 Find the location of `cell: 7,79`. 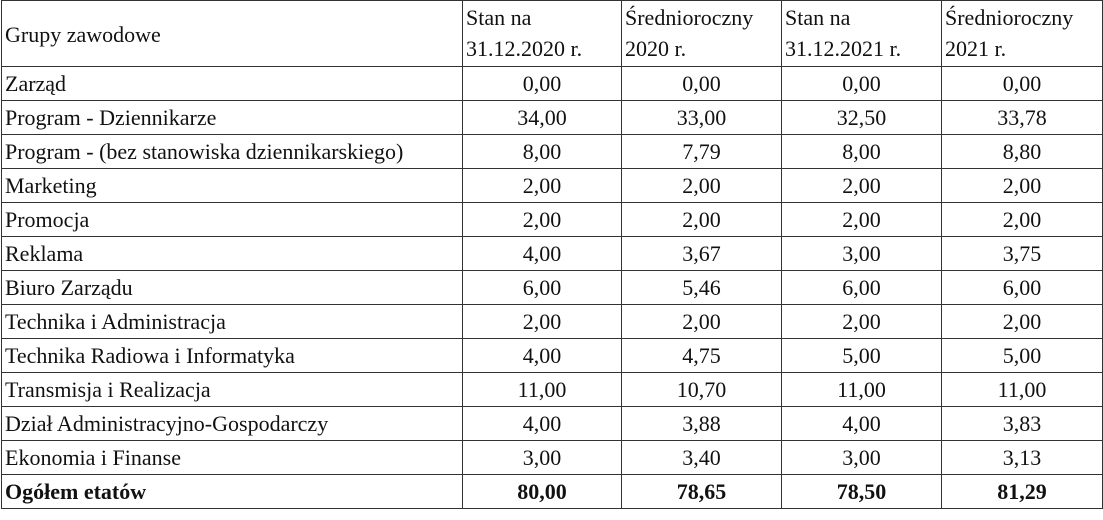

cell: 7,79 is located at coordinates (701, 151).